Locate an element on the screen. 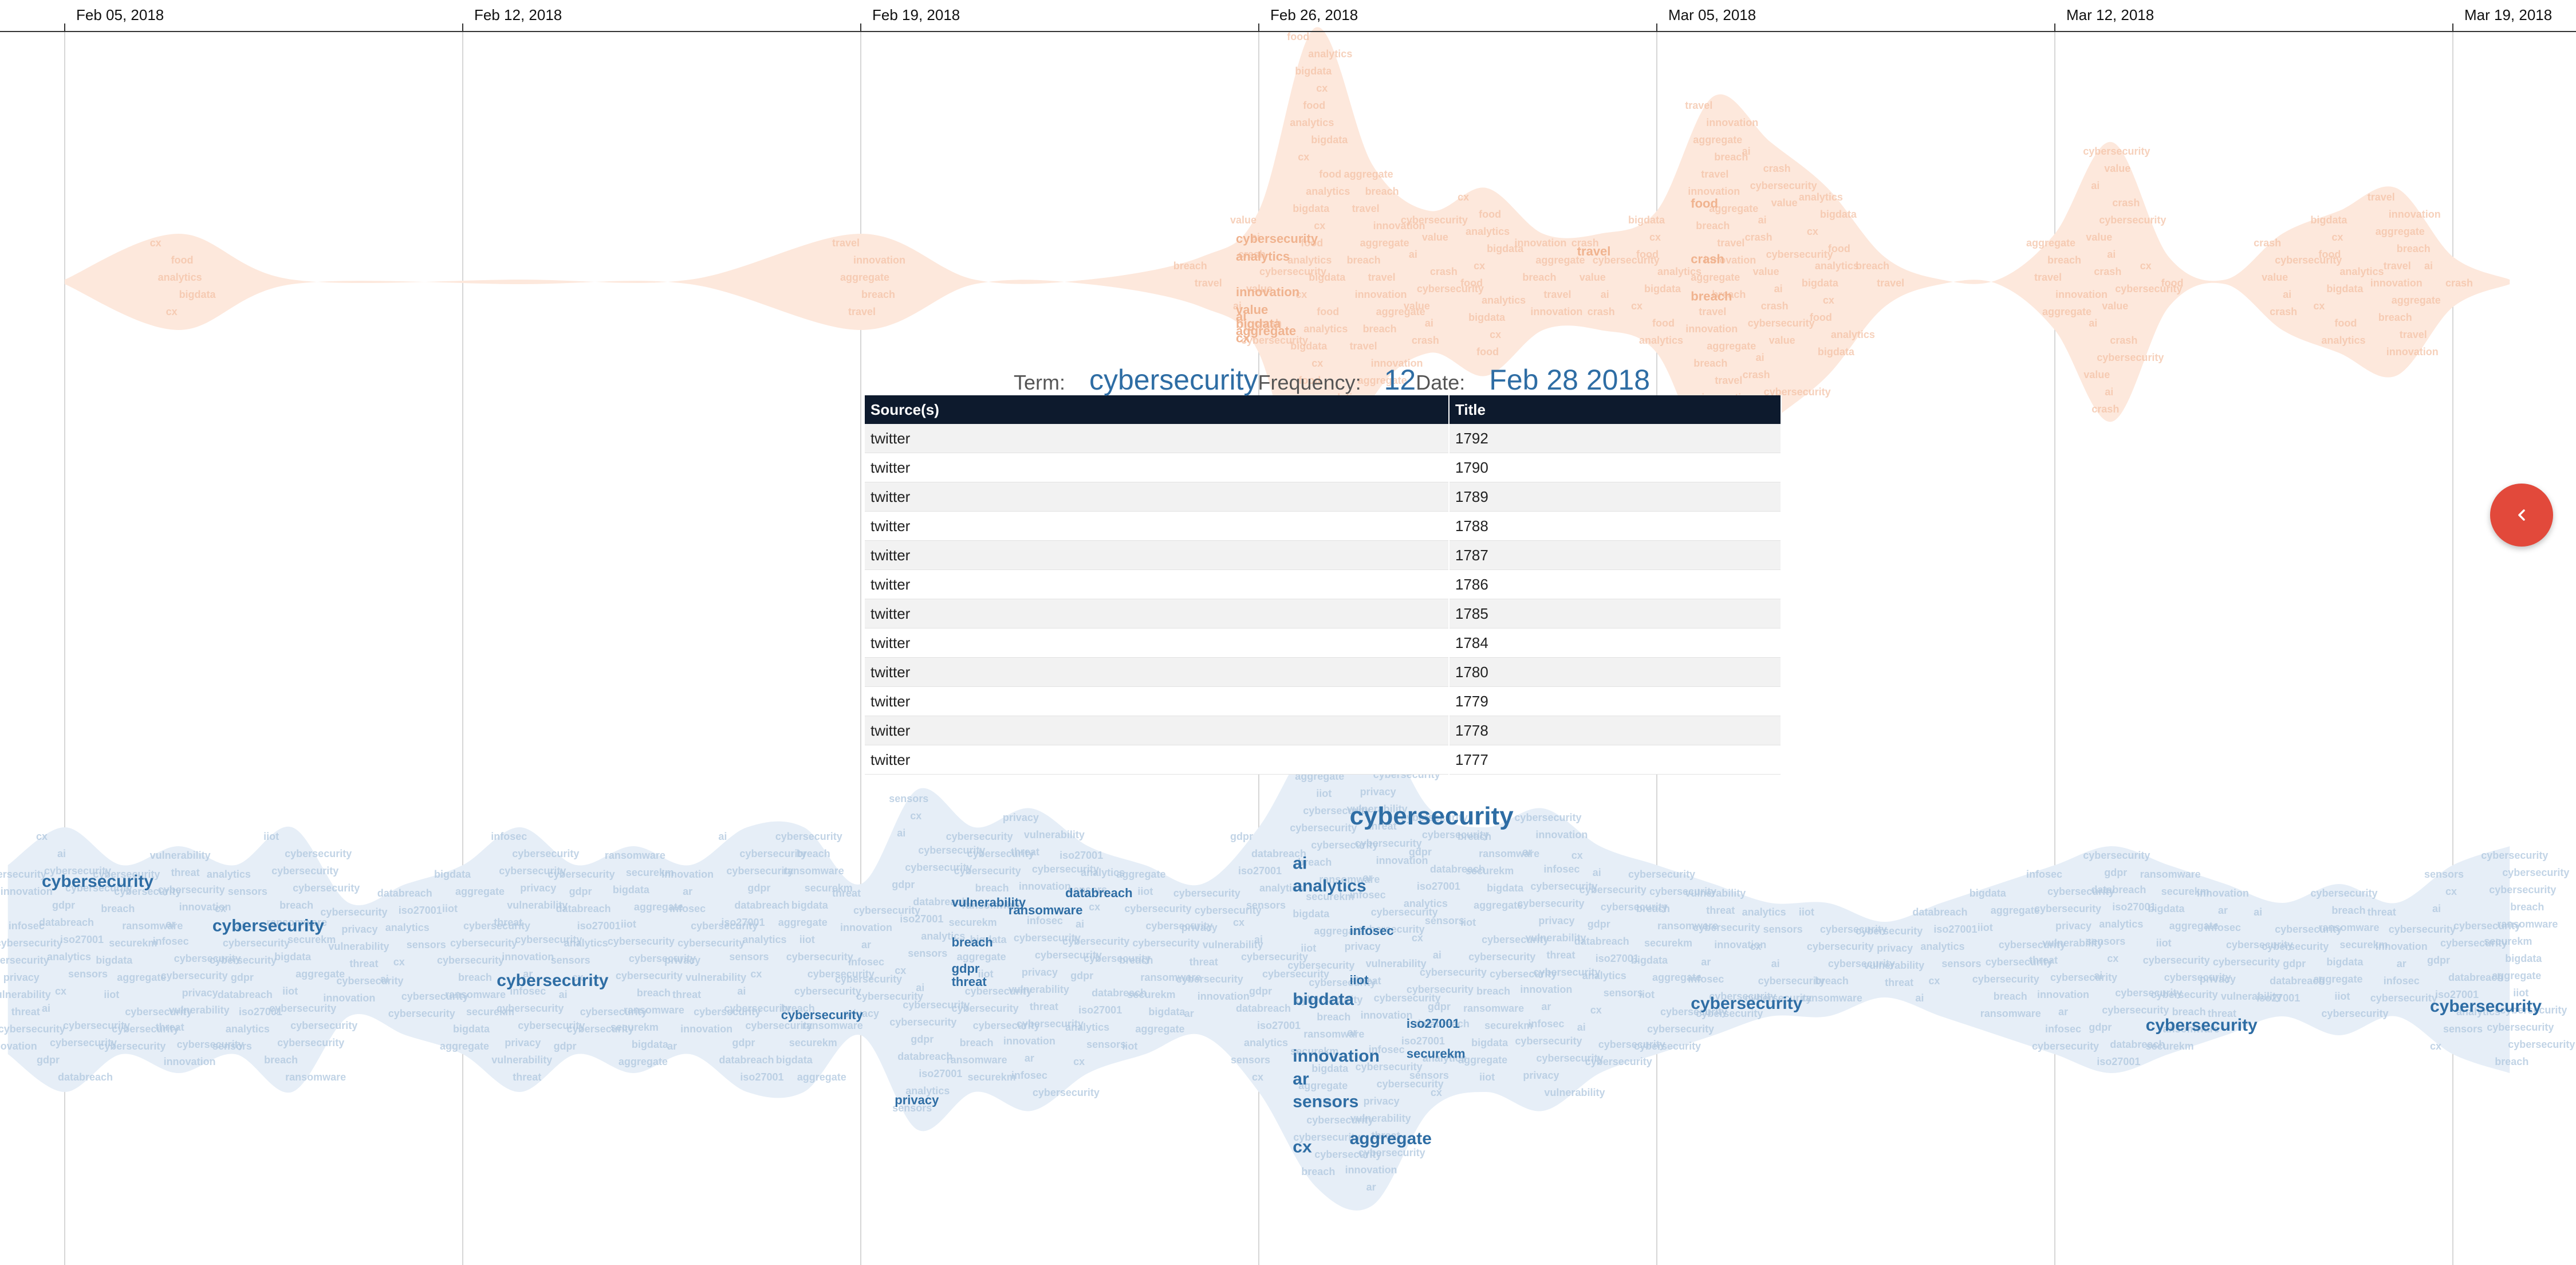 Image resolution: width=2576 pixels, height=1265 pixels. table-row: twitter 1792 is located at coordinates (1324, 438).